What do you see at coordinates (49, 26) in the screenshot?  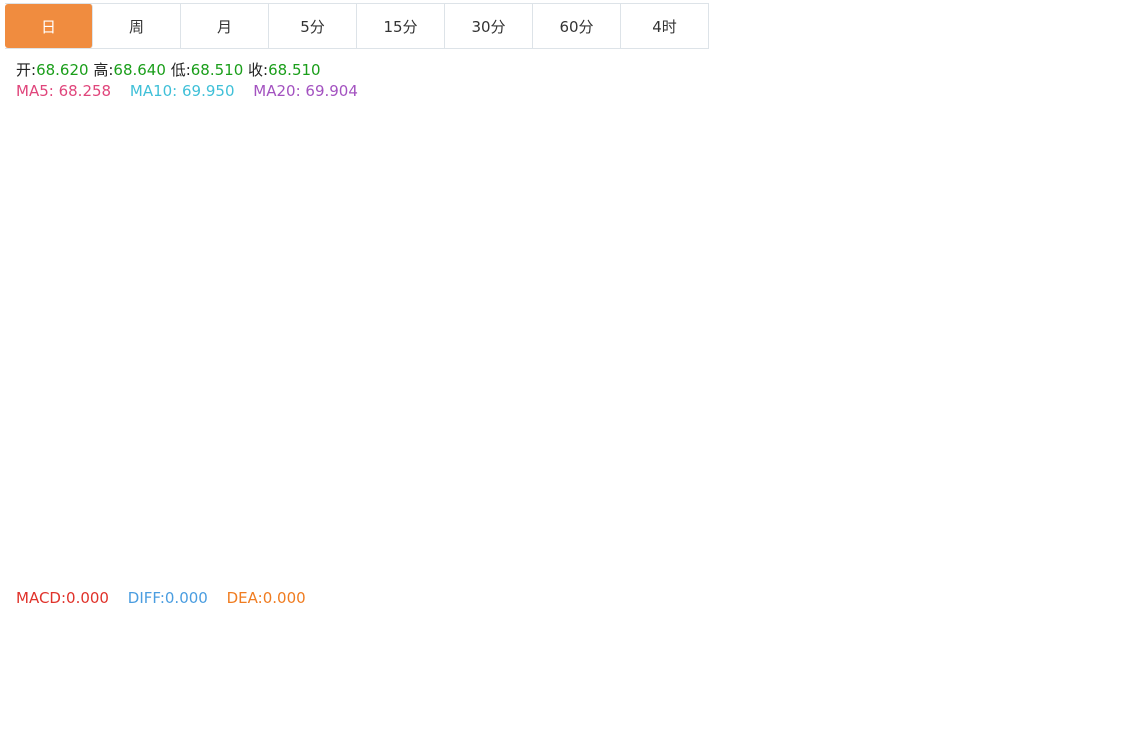 I see `tab-0: 日` at bounding box center [49, 26].